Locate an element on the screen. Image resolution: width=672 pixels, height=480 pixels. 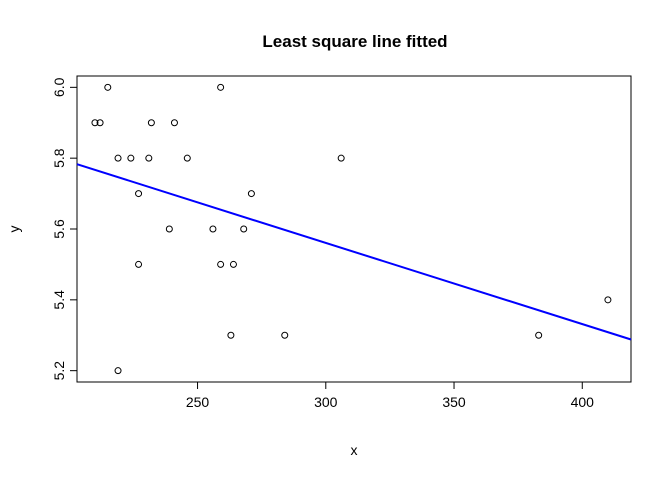
y-tick-label: 5.2 is located at coordinates (59, 371).